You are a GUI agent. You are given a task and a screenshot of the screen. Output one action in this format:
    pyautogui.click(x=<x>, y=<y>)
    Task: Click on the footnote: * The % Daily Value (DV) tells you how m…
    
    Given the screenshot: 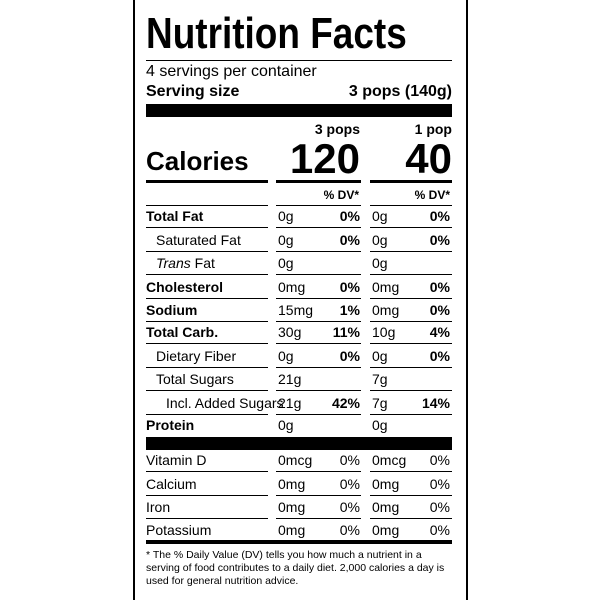 What is the action you would take?
    pyautogui.click(x=295, y=568)
    